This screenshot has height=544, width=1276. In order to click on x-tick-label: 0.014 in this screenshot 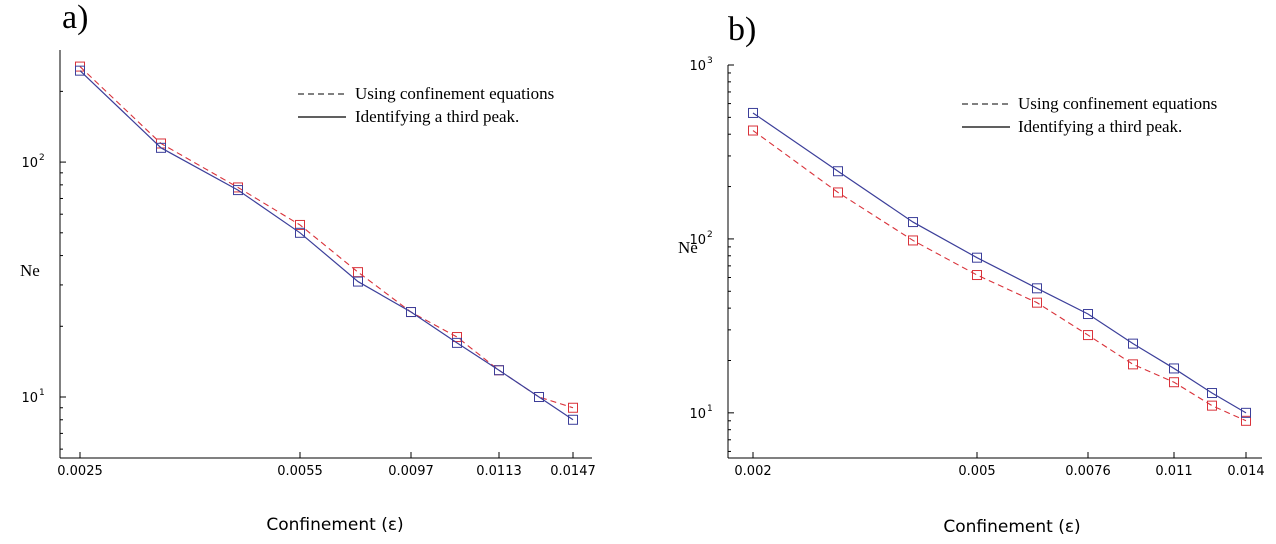, I will do `click(1245, 471)`.